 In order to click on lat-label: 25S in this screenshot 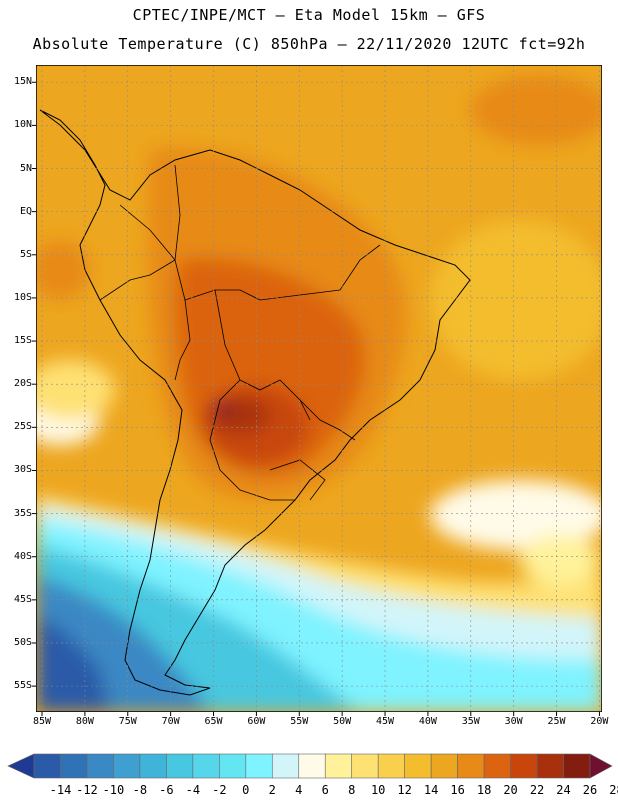, I will do `click(22, 427)`.